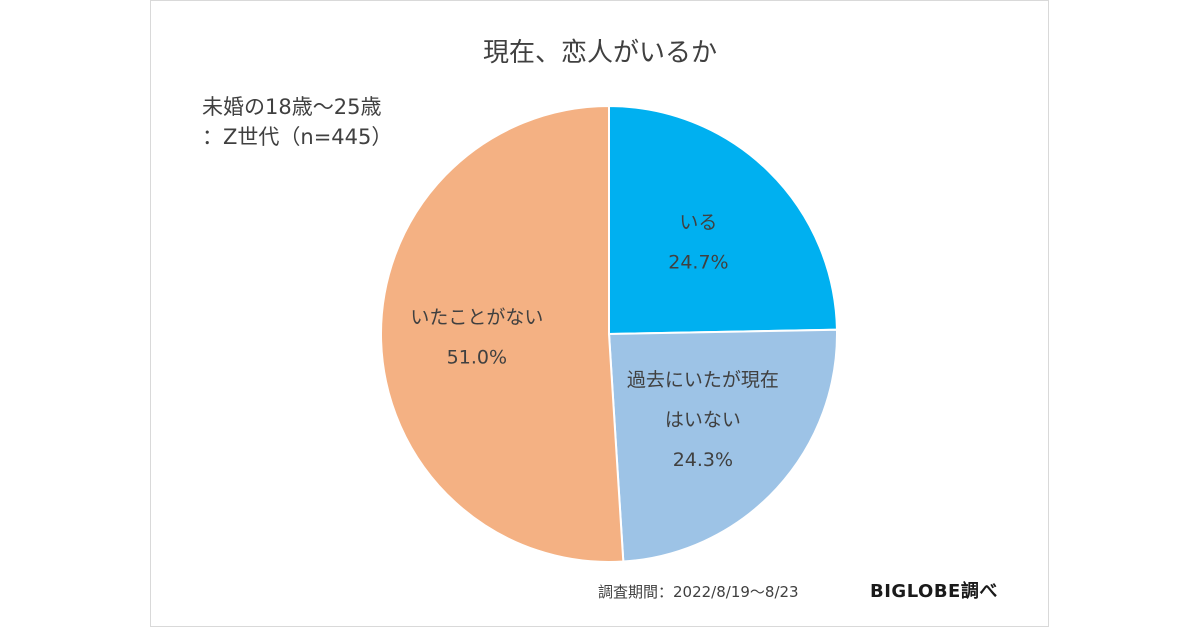 Image resolution: width=1200 pixels, height=630 pixels. Describe the element at coordinates (703, 380) in the screenshot. I see `slice-label-slice-kako-ita-0: 過去にいたが現在` at that location.